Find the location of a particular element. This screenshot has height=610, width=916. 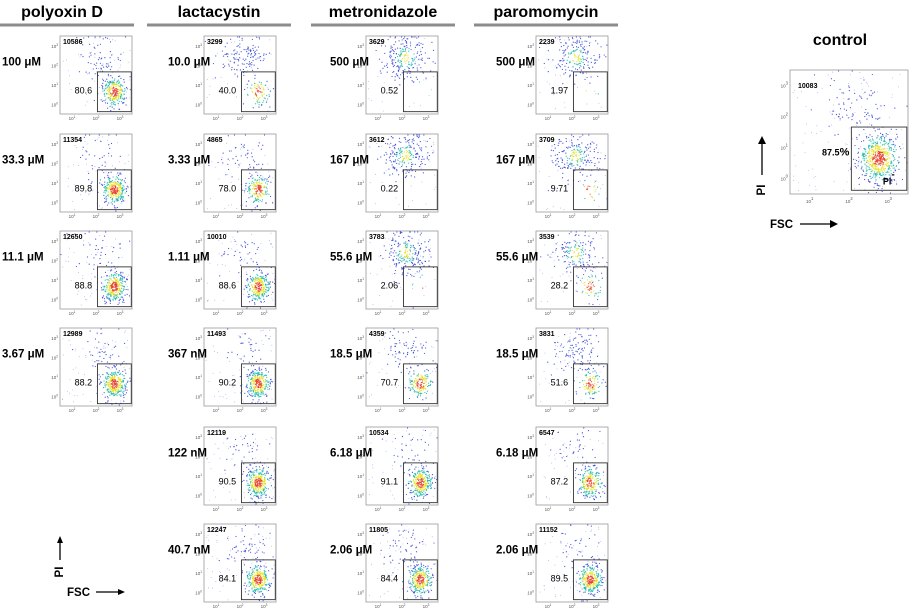

x-tick-label: 103 is located at coordinates (120, 118).